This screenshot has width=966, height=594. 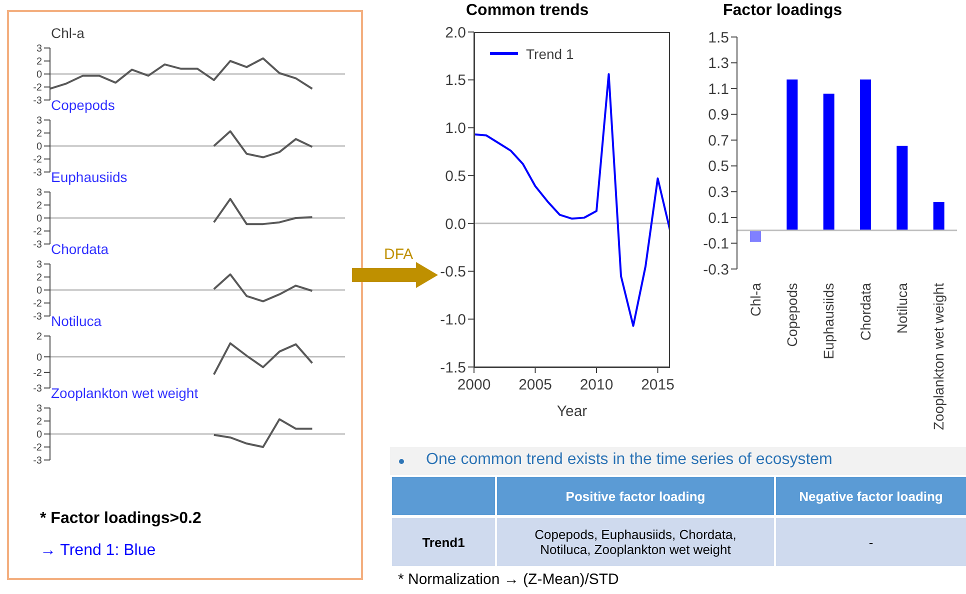 I want to click on y-tick-label: 0.0, so click(x=455, y=224).